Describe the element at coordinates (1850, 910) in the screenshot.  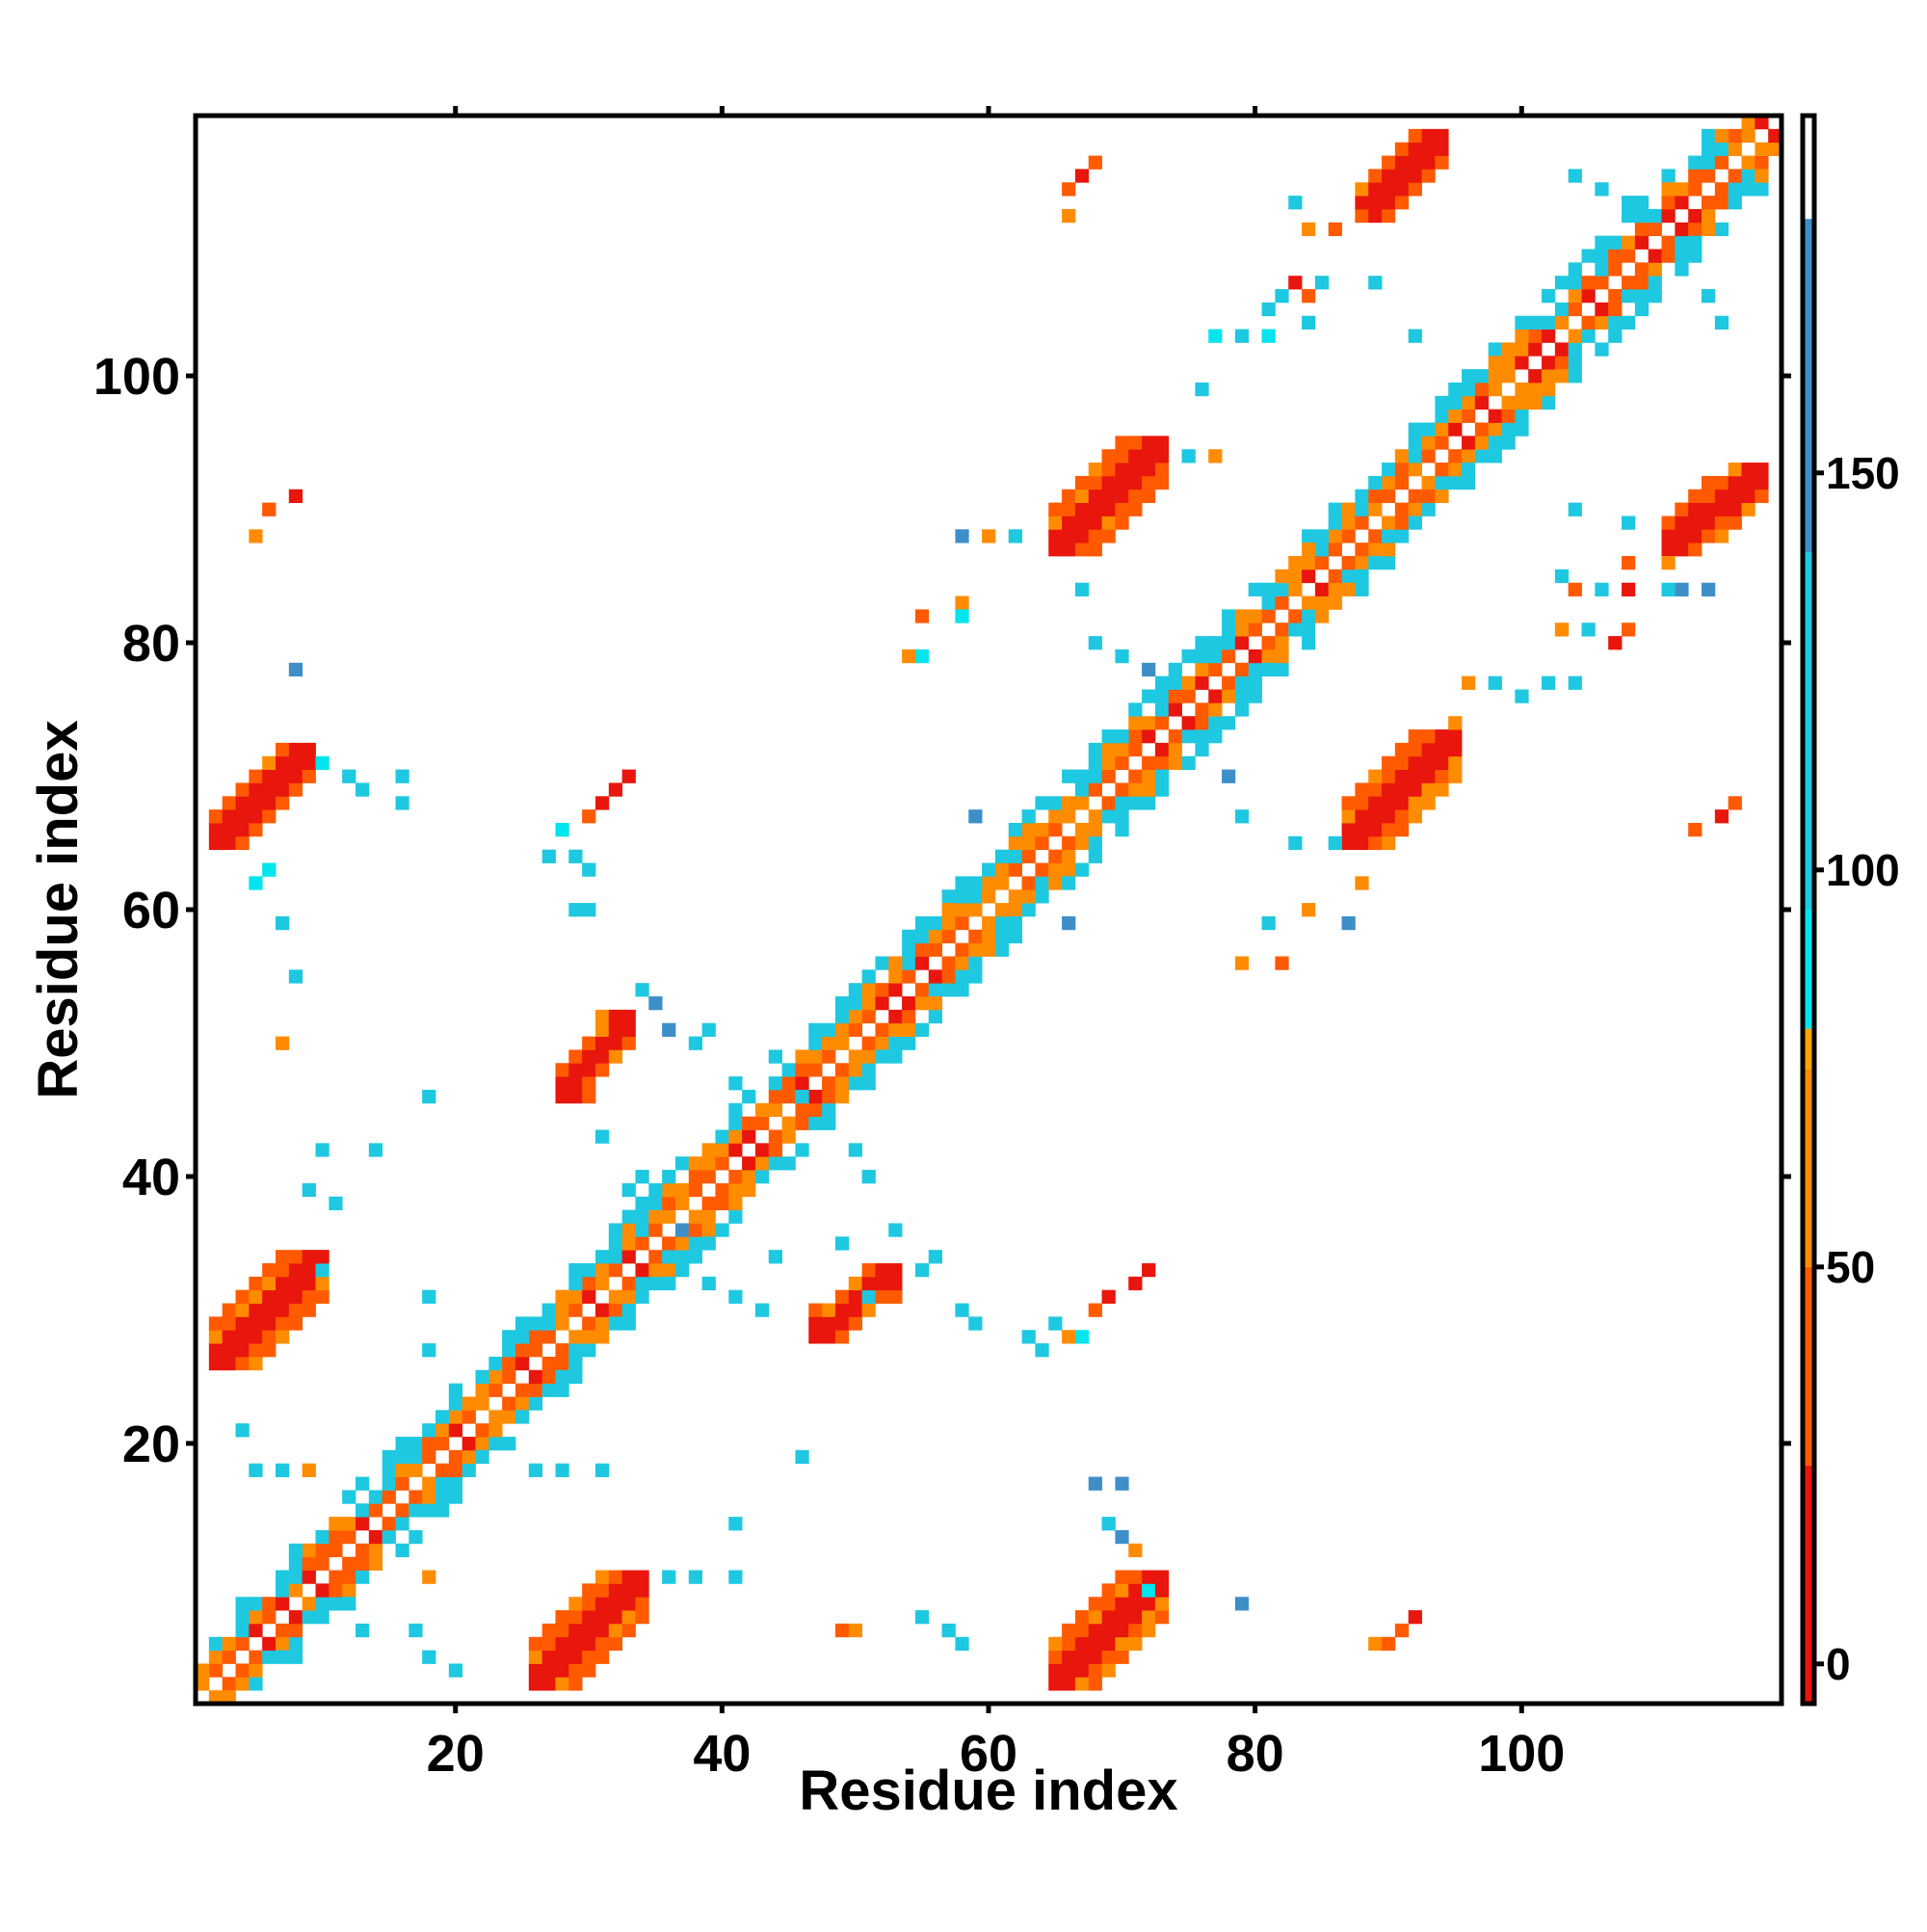
I see `colorbar: 0 50 100 150` at that location.